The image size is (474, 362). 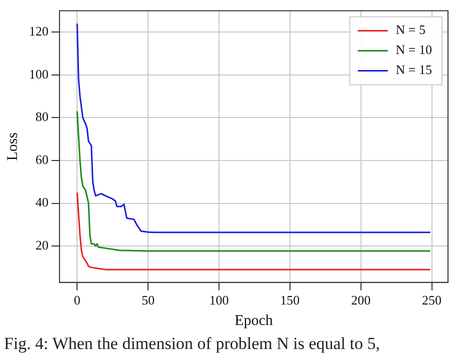 What do you see at coordinates (77, 300) in the screenshot?
I see `x-tick-label: 0` at bounding box center [77, 300].